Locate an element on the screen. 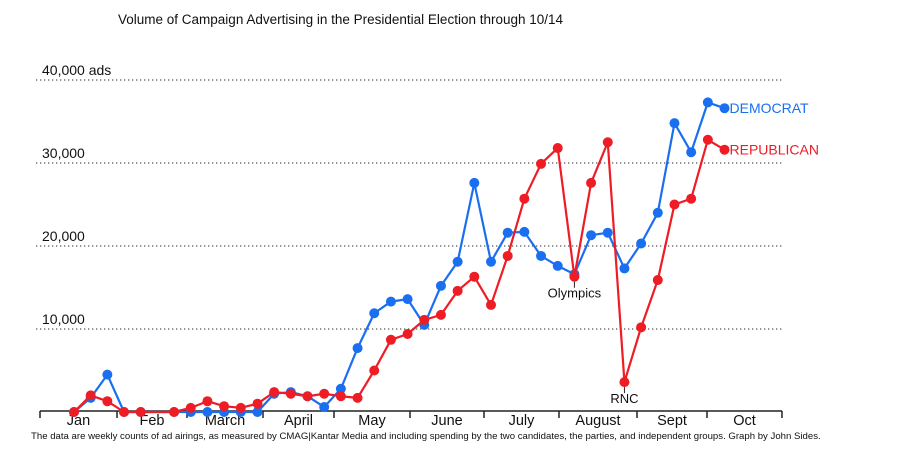 The image size is (900, 473). x-tick-label: Feb is located at coordinates (152, 421).